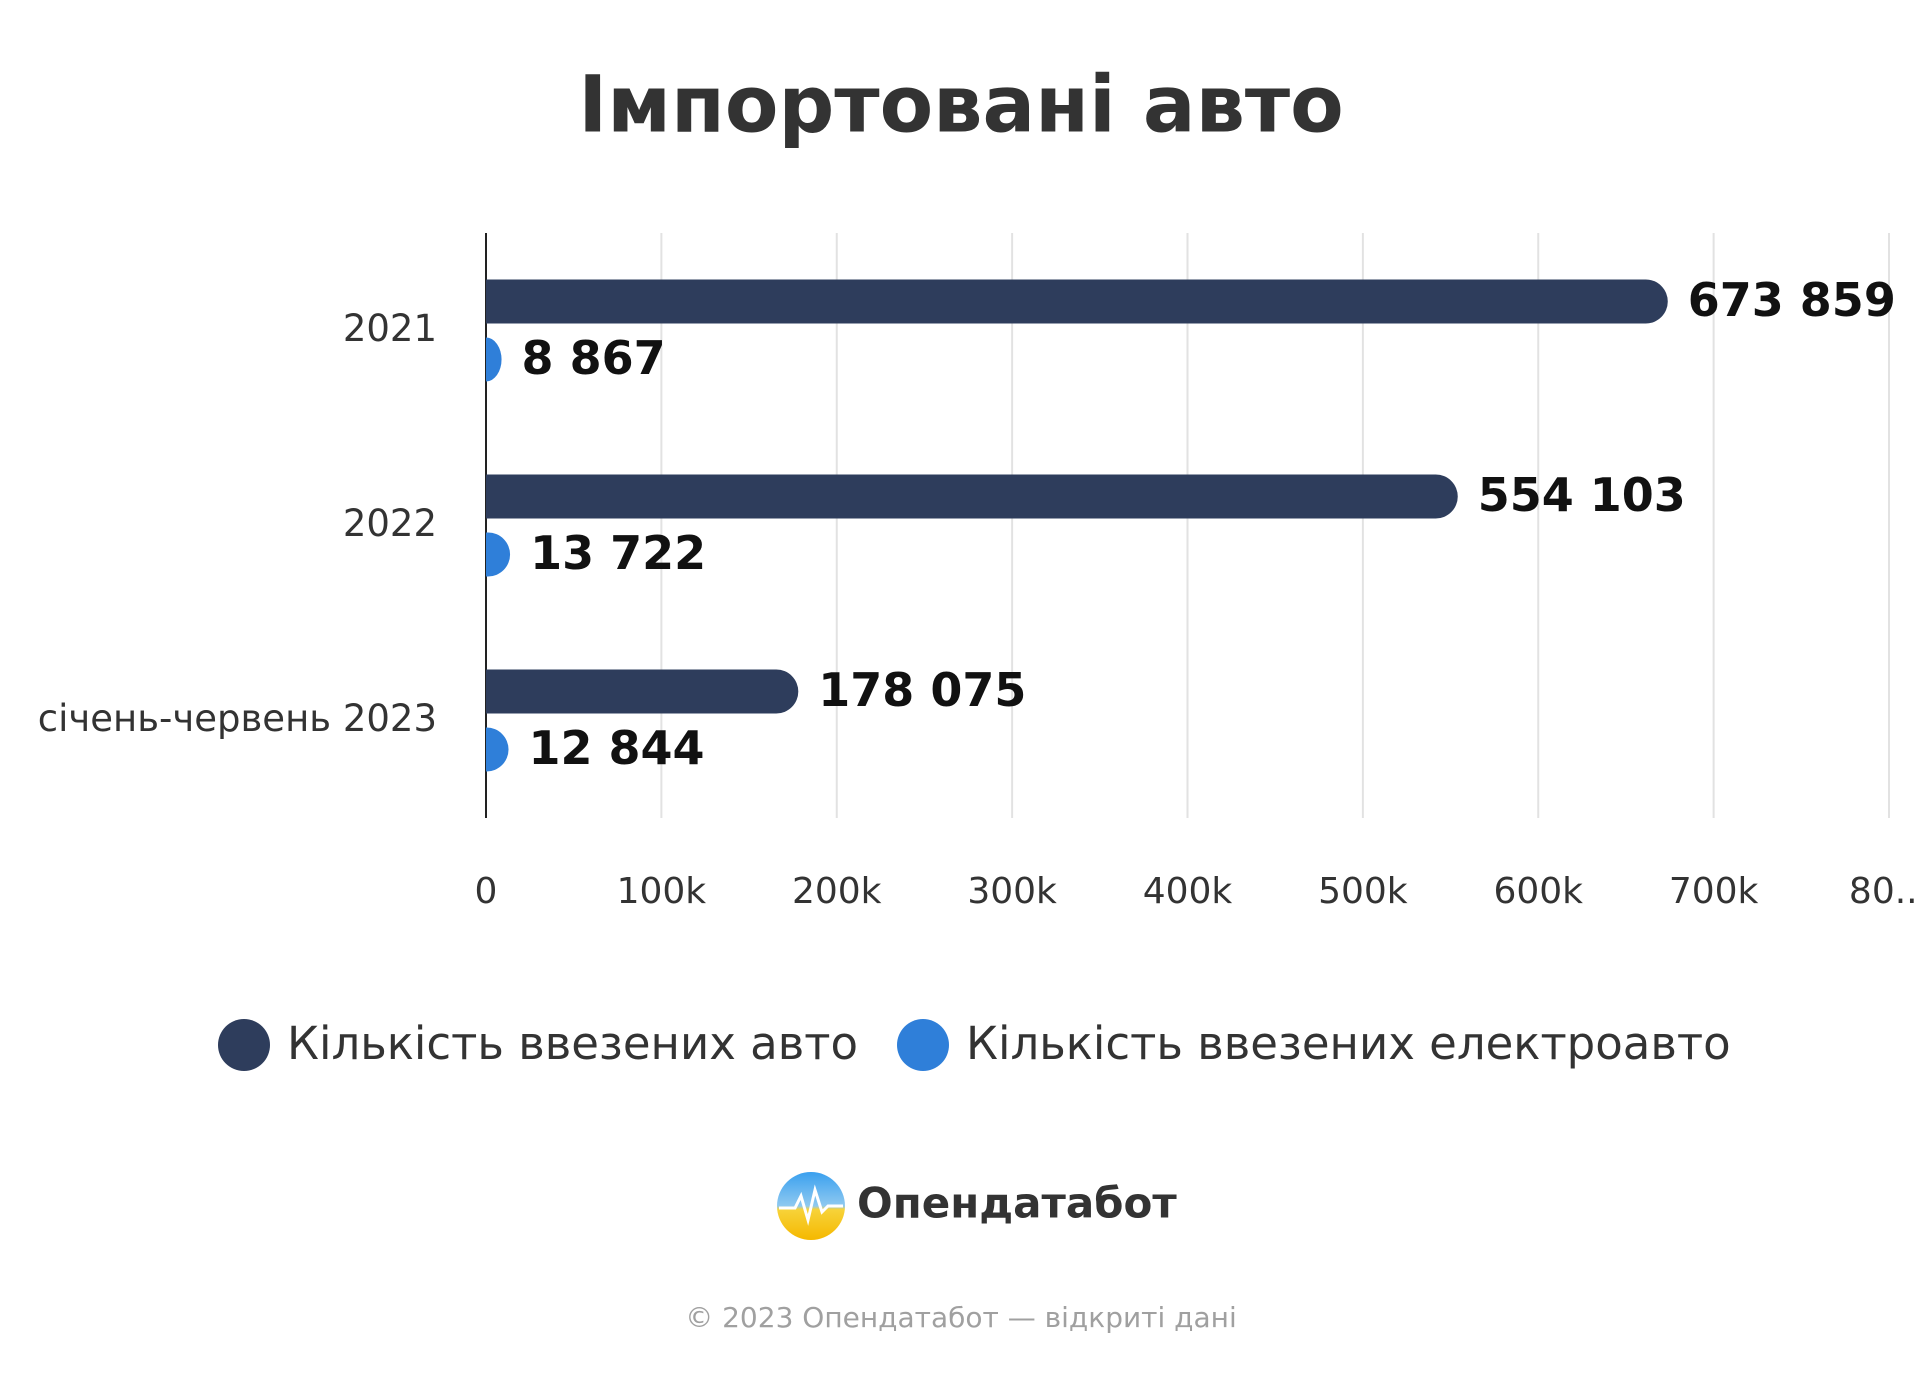  I want to click on chart-title: Імпортовані авто, so click(960, 105).